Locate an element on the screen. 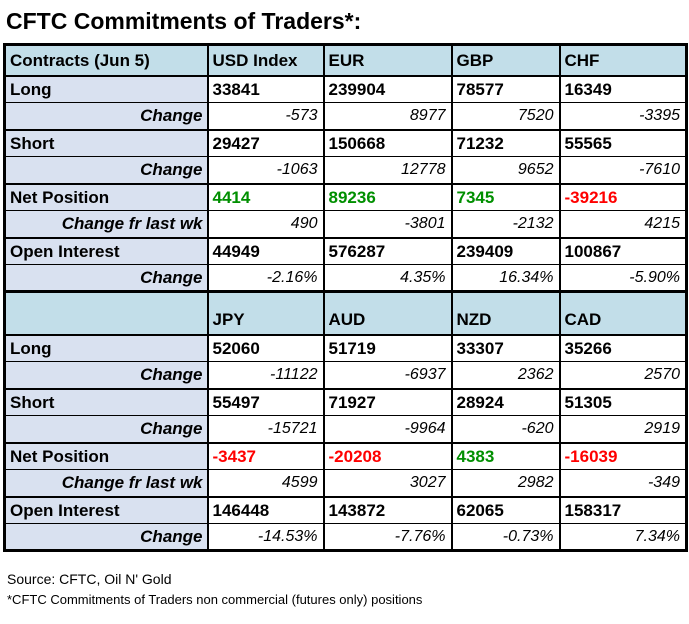 The width and height of the screenshot is (689, 624). table-header-row: Contracts (Jun 5) USD Index EUR GBP CHF is located at coordinates (345, 60).